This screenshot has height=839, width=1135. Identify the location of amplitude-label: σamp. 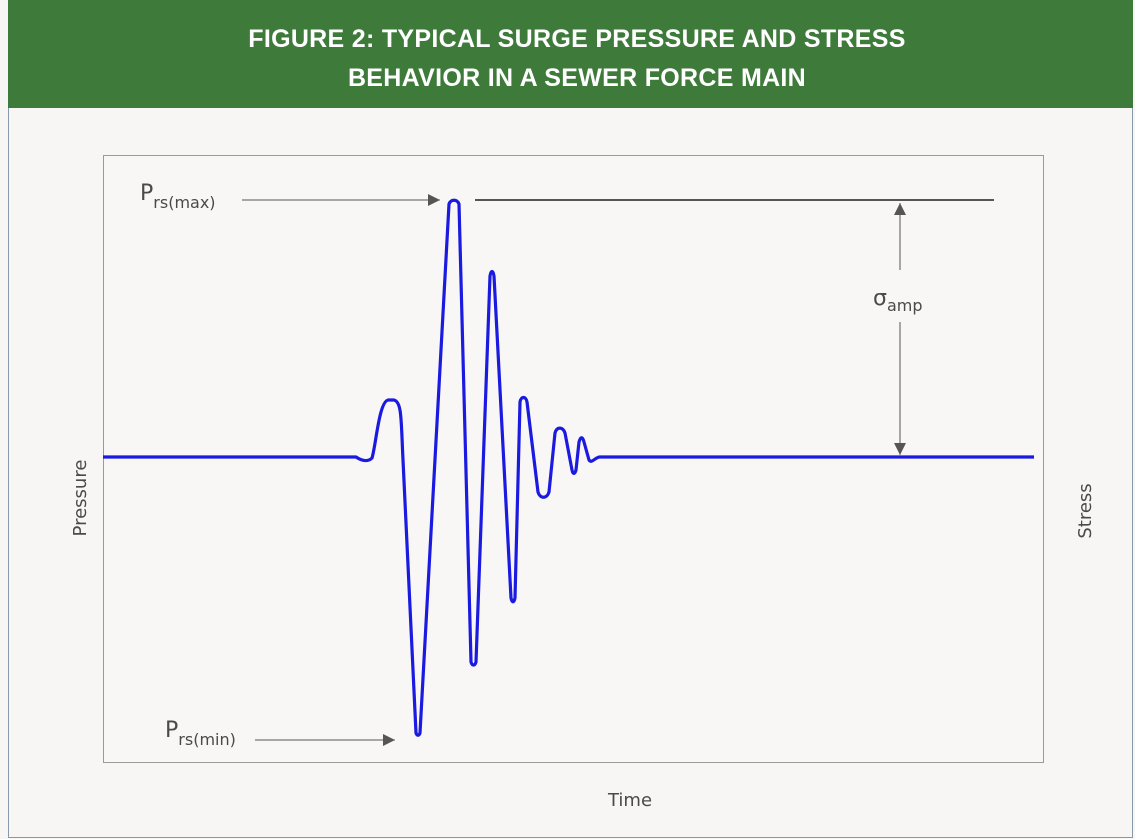
(898, 300).